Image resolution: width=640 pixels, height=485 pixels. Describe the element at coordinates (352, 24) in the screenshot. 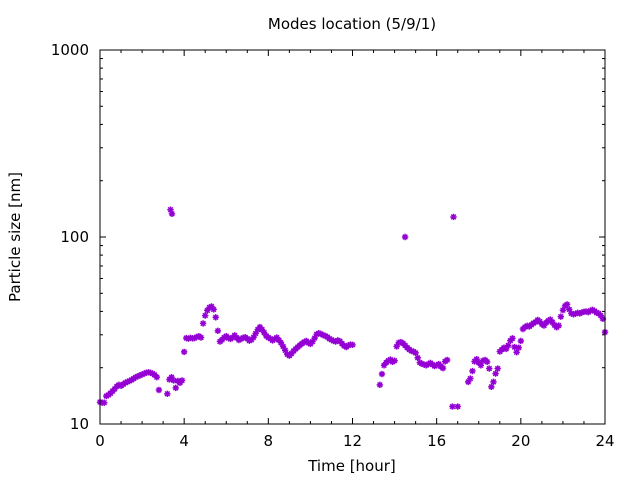

I see `chart-title: Modes location (5/9/1)` at that location.